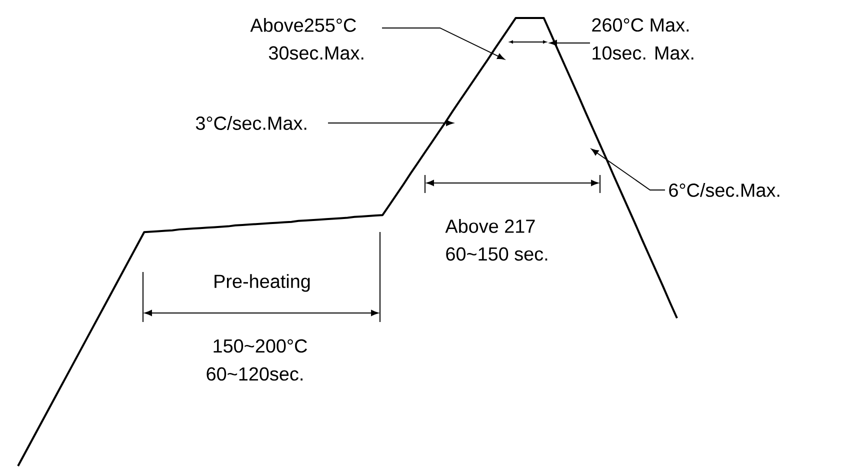 This screenshot has height=474, width=845. What do you see at coordinates (254, 374) in the screenshot?
I see `annotation: 60~120sec.` at bounding box center [254, 374].